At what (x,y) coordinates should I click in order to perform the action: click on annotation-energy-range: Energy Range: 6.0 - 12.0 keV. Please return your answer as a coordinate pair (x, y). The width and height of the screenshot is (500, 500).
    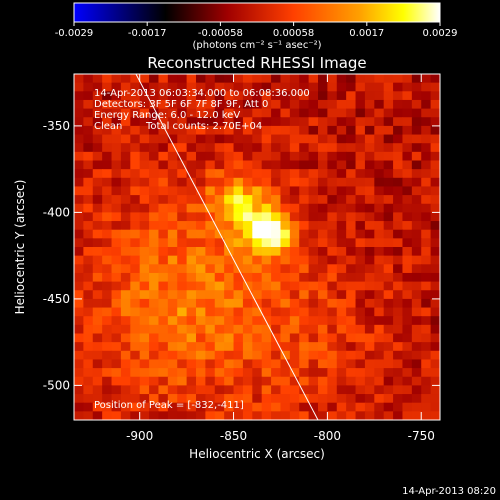
    Looking at the image, I should click on (167, 115).